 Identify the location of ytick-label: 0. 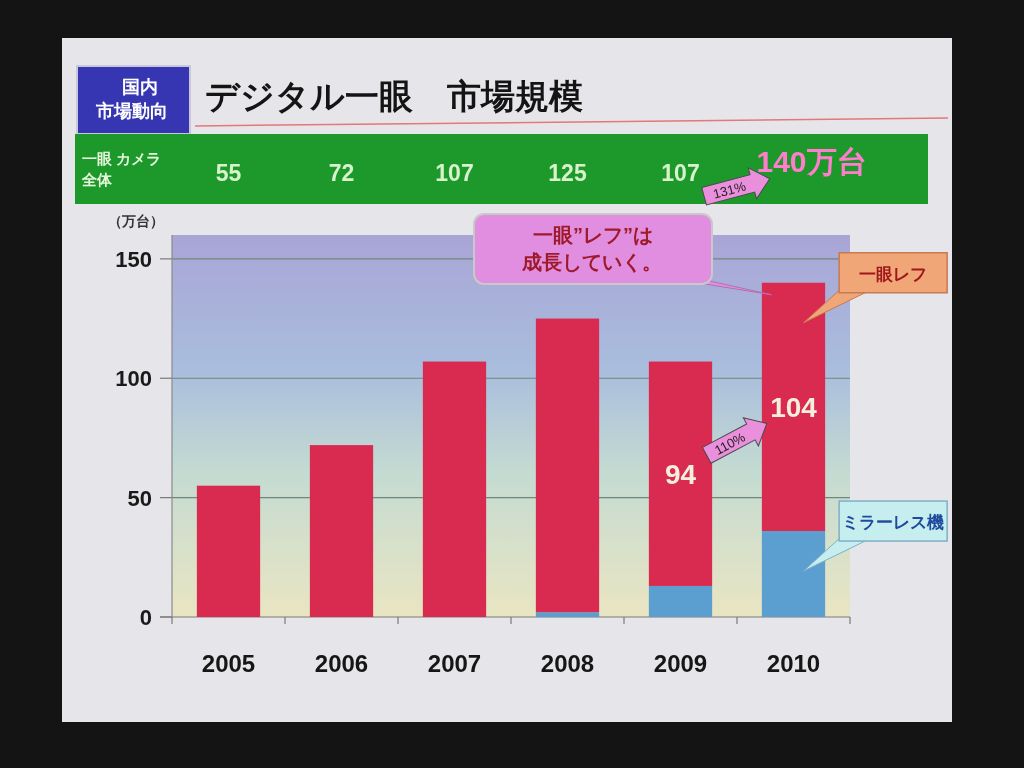
(145, 617).